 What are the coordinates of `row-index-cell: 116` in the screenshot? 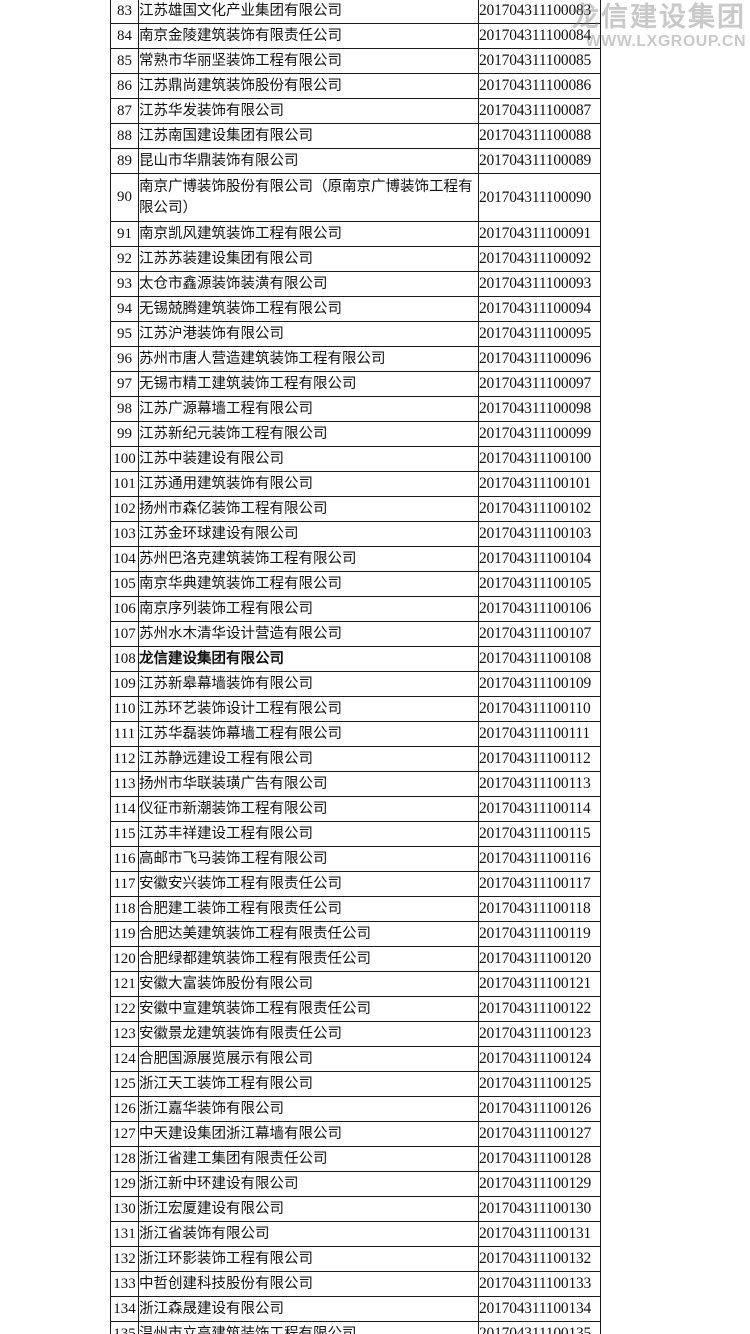 It's located at (124, 859).